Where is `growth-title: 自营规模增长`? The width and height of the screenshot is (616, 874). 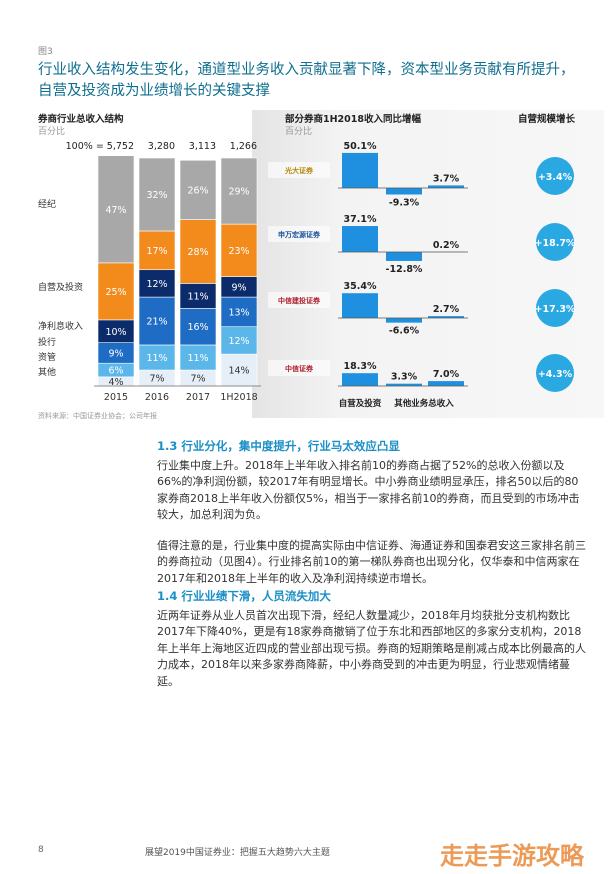
growth-title: 自营规模增长 is located at coordinates (547, 119).